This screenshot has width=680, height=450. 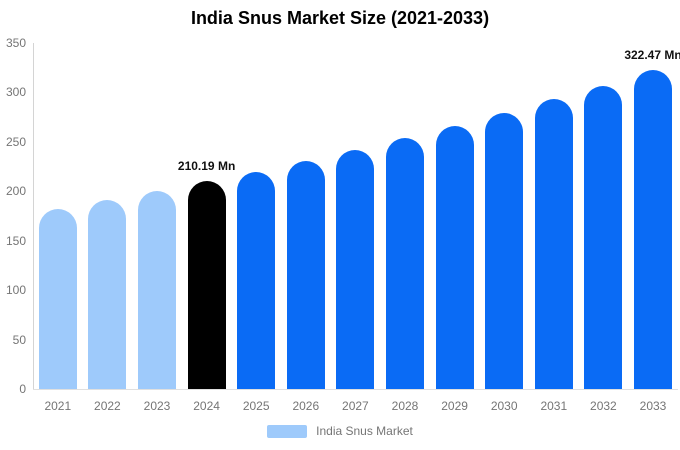 I want to click on y-axis-line, so click(x=33, y=216).